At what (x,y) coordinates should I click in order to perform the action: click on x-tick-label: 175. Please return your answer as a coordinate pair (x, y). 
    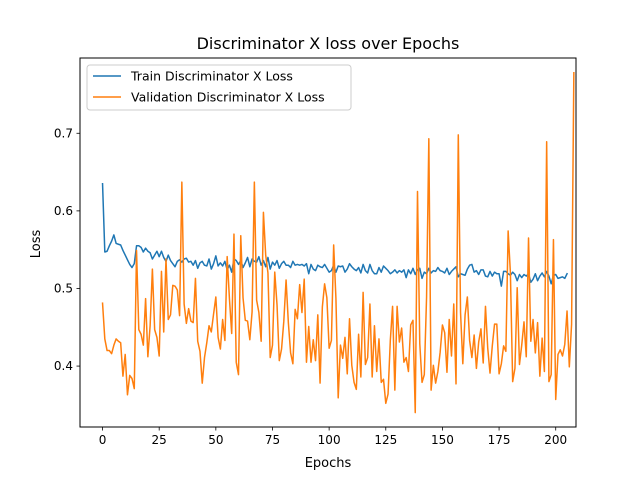
    Looking at the image, I should click on (499, 440).